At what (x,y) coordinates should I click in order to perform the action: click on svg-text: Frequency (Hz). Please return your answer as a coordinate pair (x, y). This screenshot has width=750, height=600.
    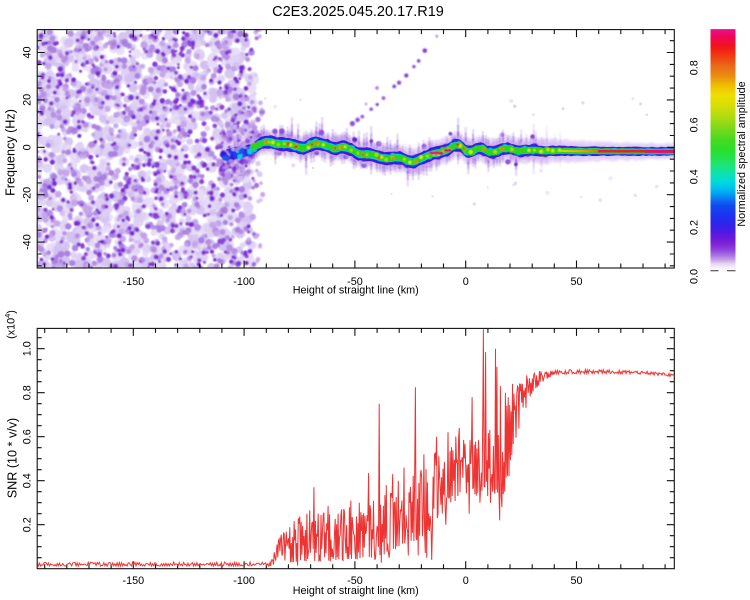
    Looking at the image, I should click on (11, 152).